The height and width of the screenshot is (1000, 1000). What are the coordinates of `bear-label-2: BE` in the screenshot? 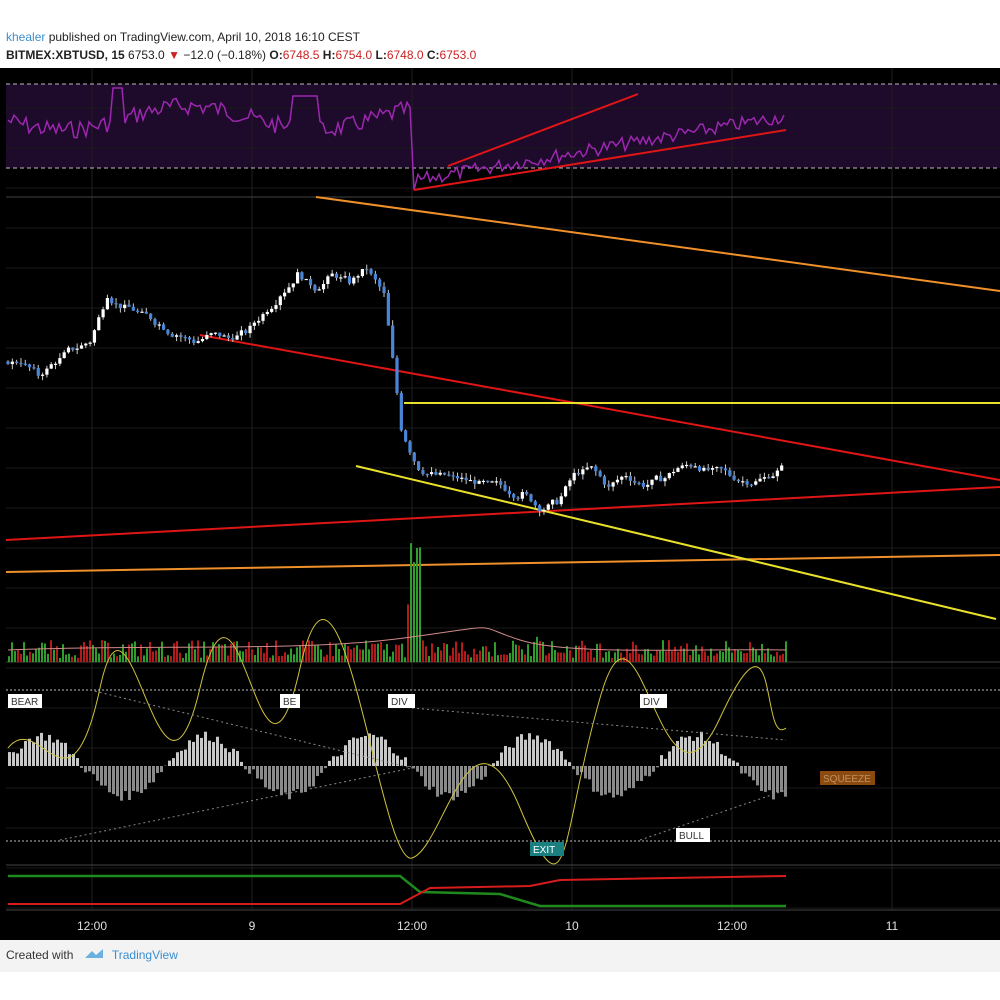 It's located at (290, 702).